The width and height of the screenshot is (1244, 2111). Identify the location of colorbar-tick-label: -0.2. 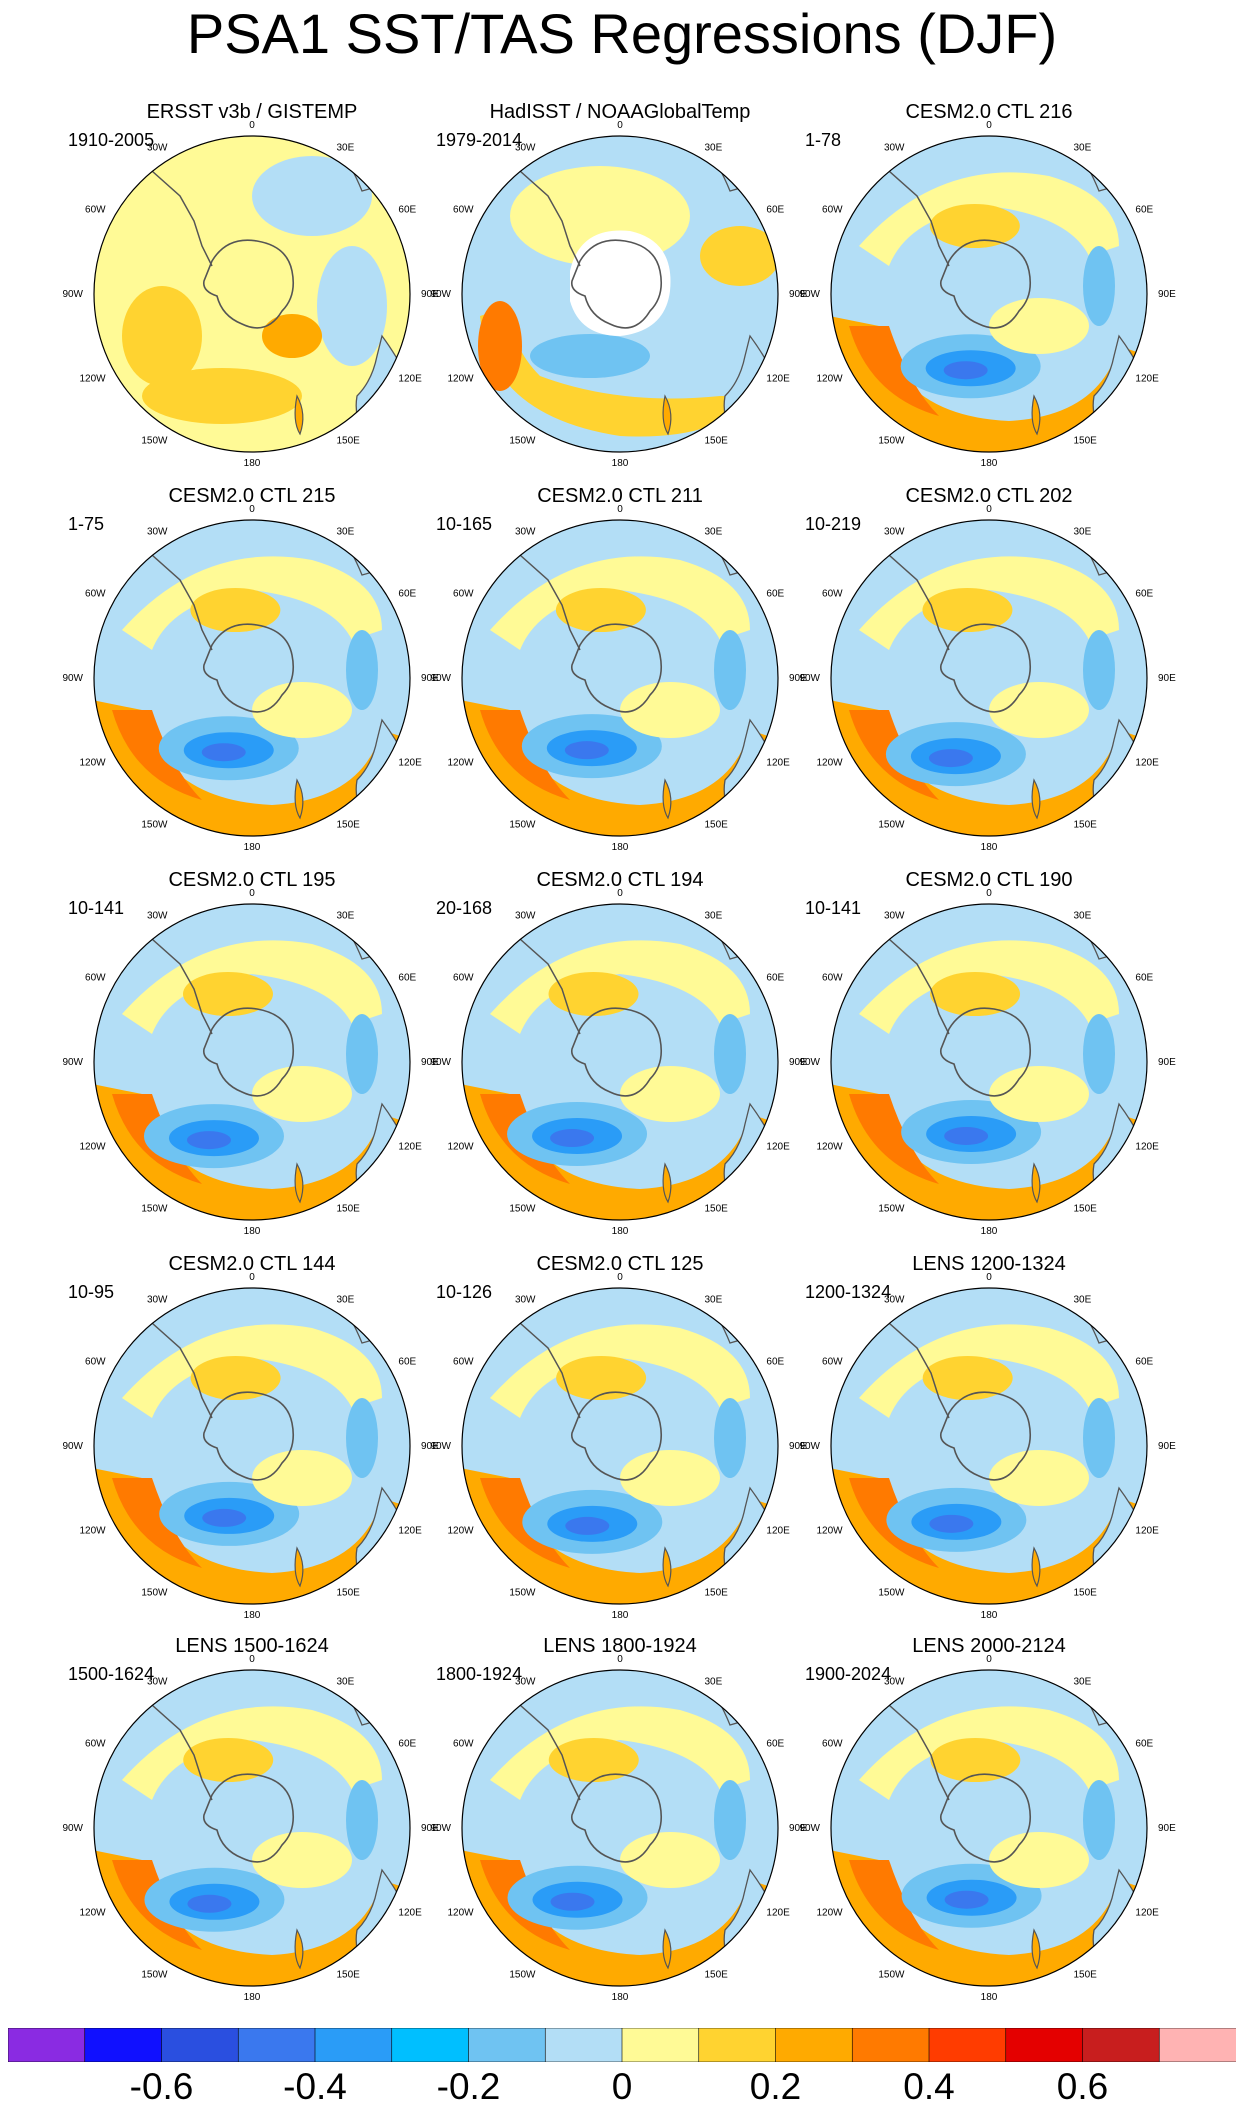
(468, 2086).